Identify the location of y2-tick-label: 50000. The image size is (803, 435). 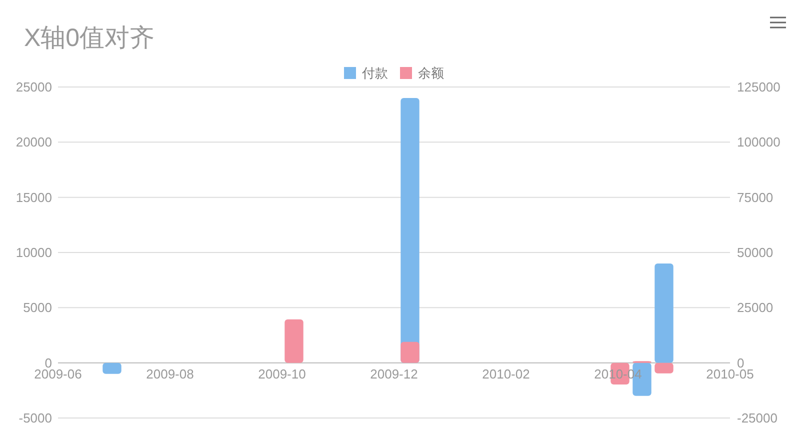
(755, 252).